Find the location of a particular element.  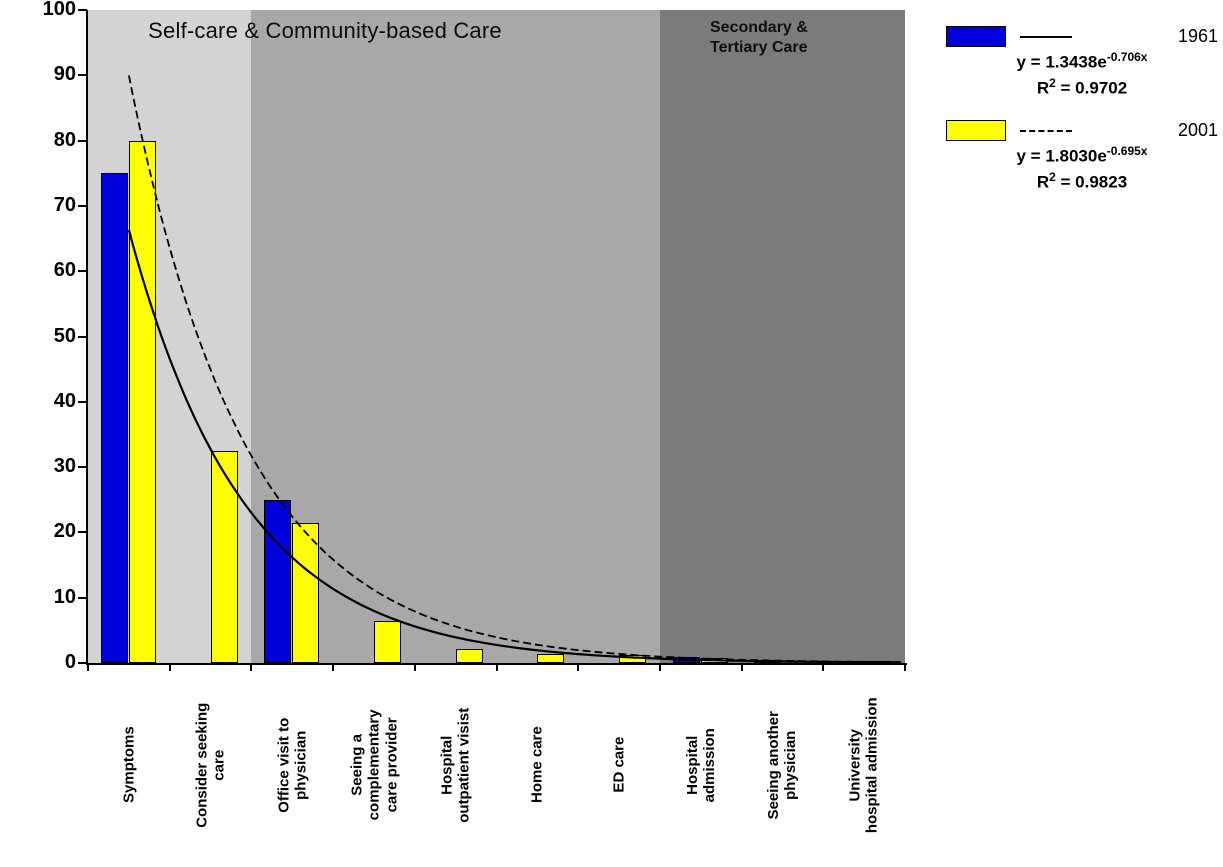

legend-equation-2001: y = 1.8030e-0.695x is located at coordinates (1082, 155).